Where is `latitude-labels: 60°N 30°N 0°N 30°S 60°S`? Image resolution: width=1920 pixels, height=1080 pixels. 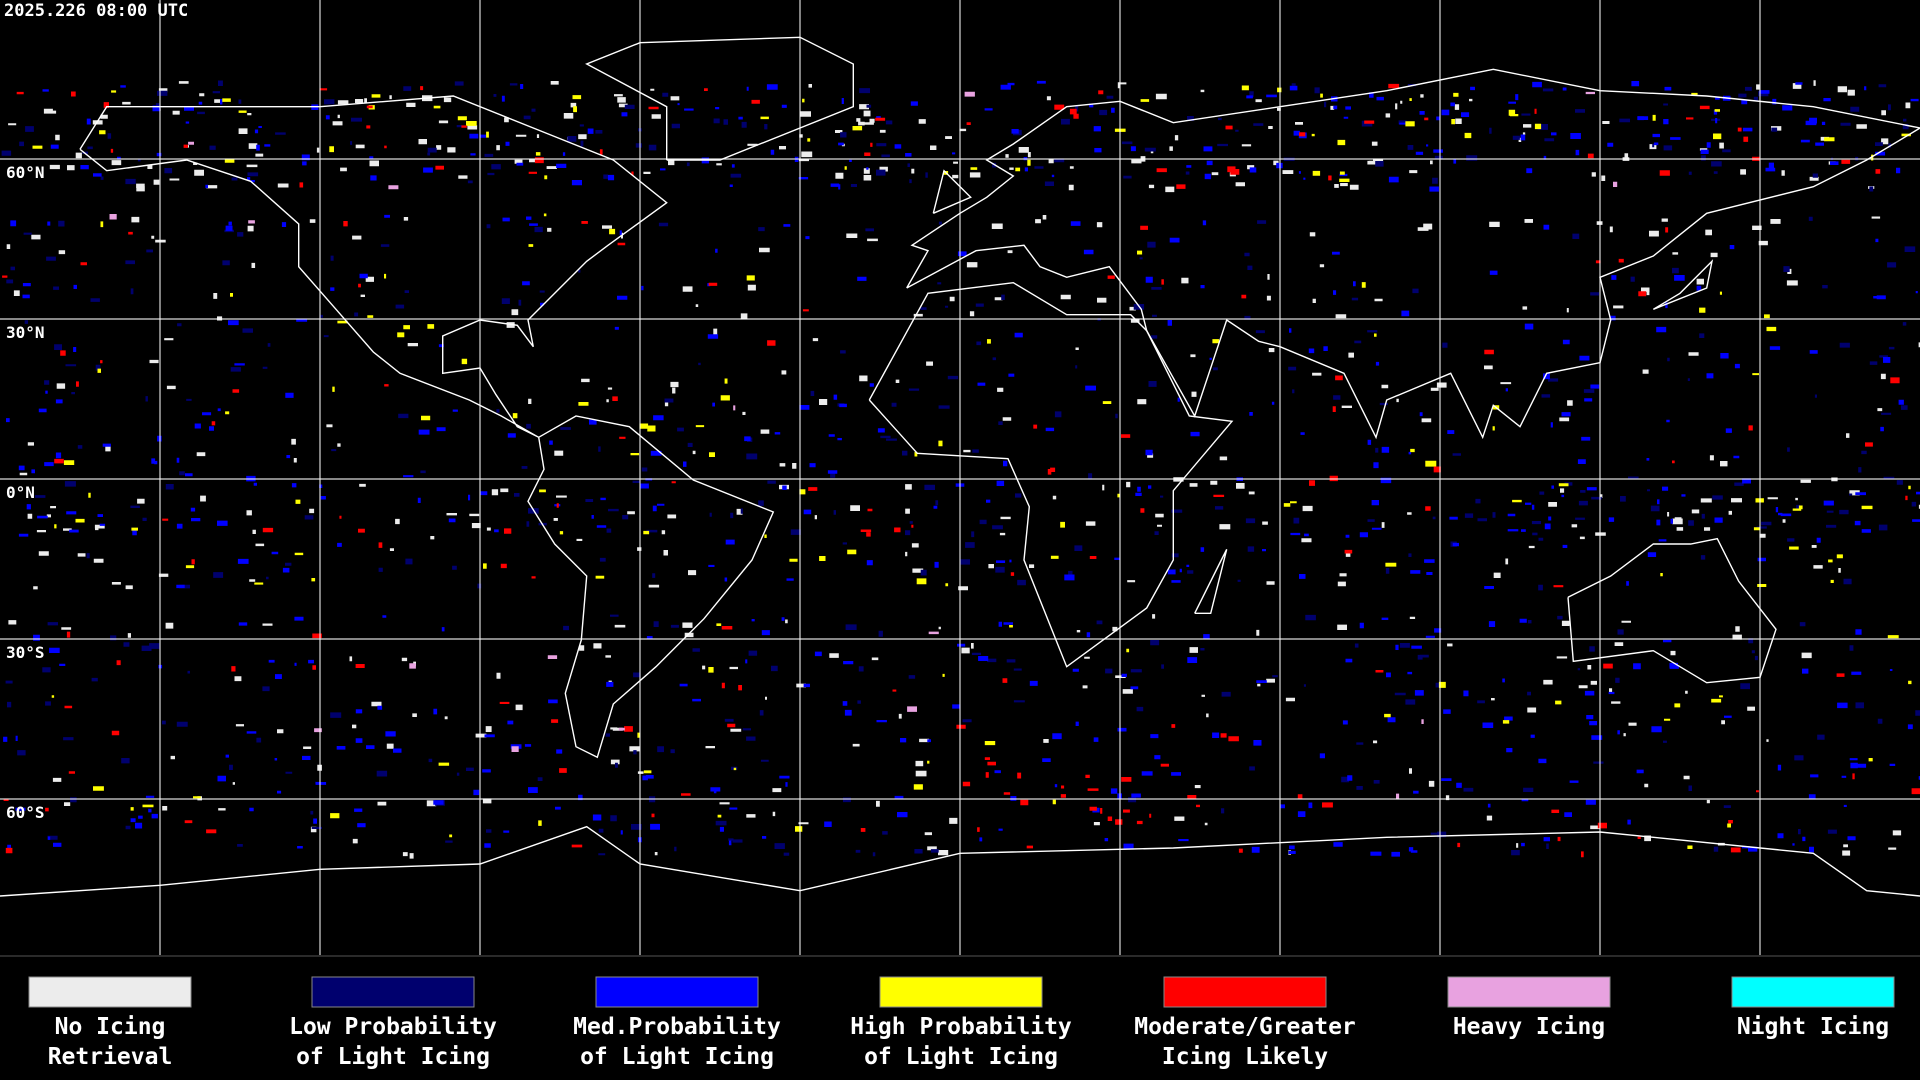 latitude-labels: 60°N 30°N 0°N 30°S 60°S is located at coordinates (25, 492).